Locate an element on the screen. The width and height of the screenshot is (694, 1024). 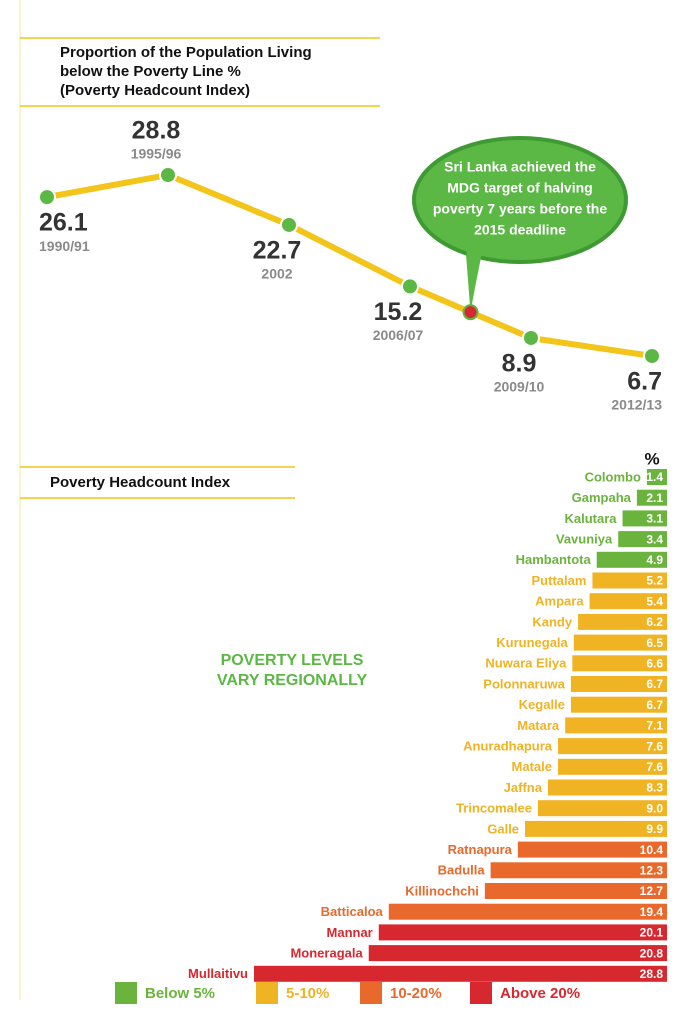
unit-label: % is located at coordinates (651, 458).